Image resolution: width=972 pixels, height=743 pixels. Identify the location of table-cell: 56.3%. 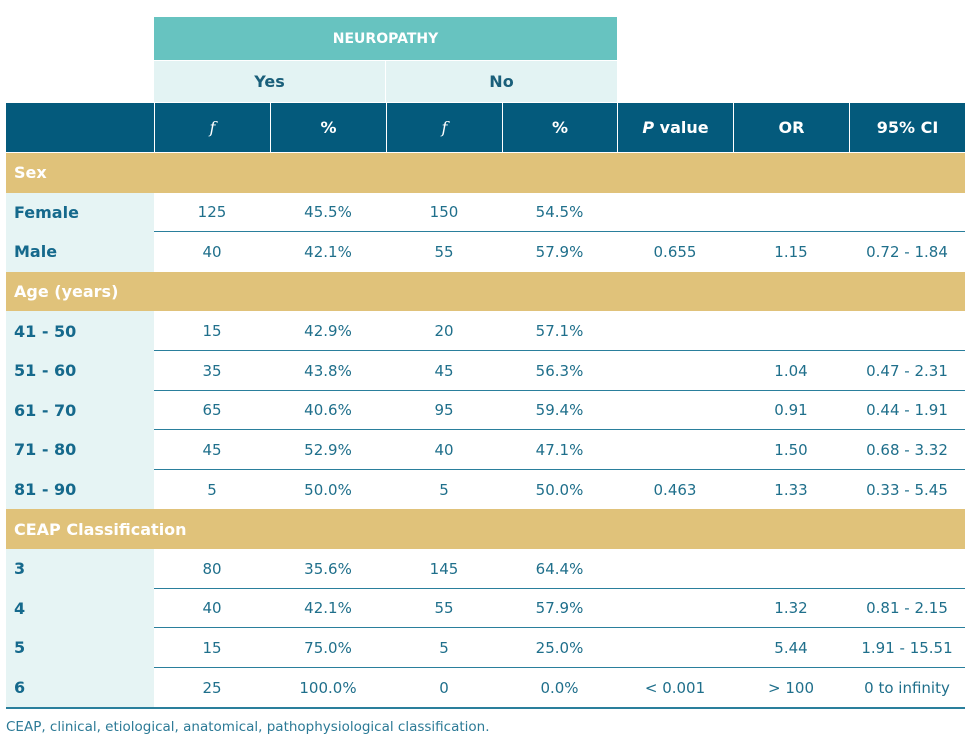
(559, 370).